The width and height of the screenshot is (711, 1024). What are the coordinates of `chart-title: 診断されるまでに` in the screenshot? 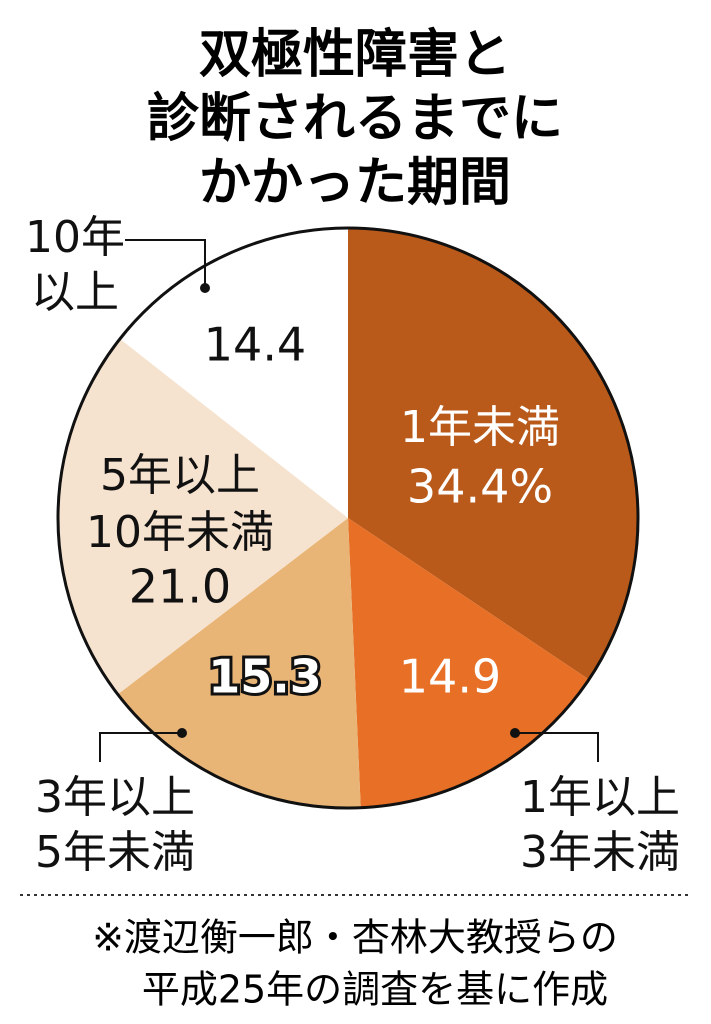 It's located at (355, 119).